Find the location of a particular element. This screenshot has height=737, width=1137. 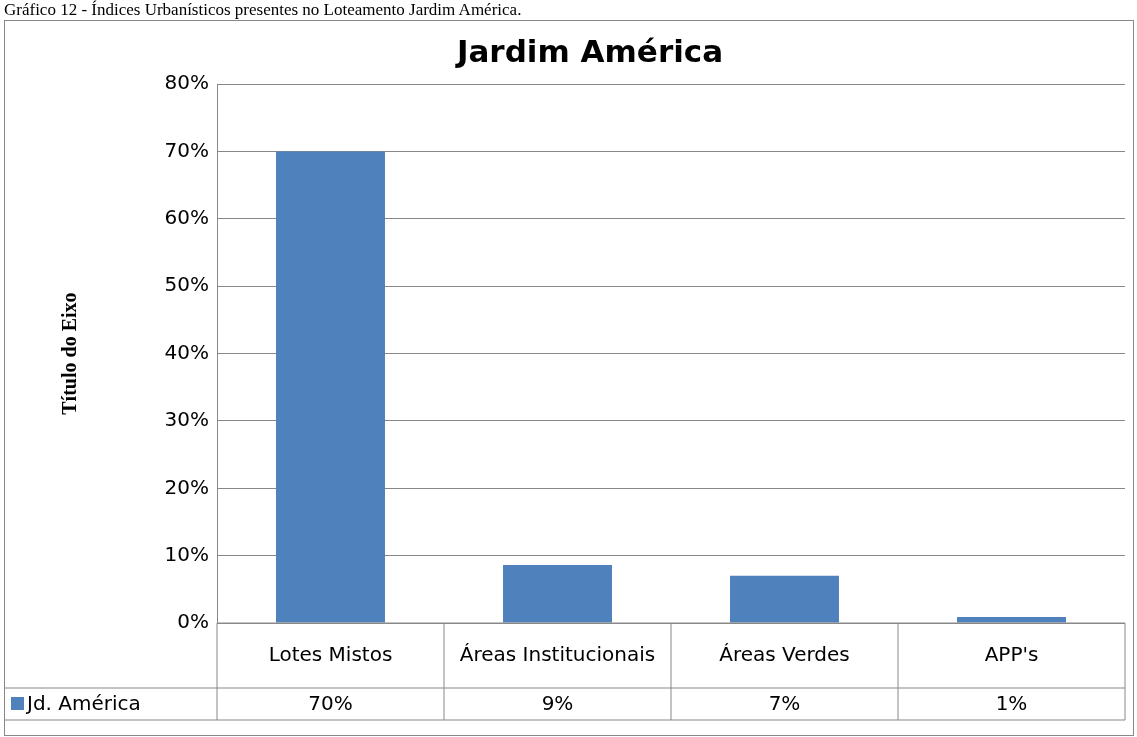

y-tick-label: 60% is located at coordinates (186, 217).